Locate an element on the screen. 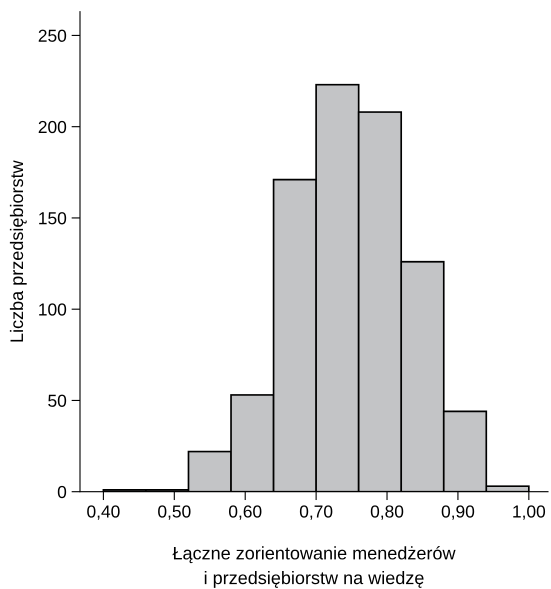 The width and height of the screenshot is (551, 589). x-tick-label: 1,00 is located at coordinates (529, 512).